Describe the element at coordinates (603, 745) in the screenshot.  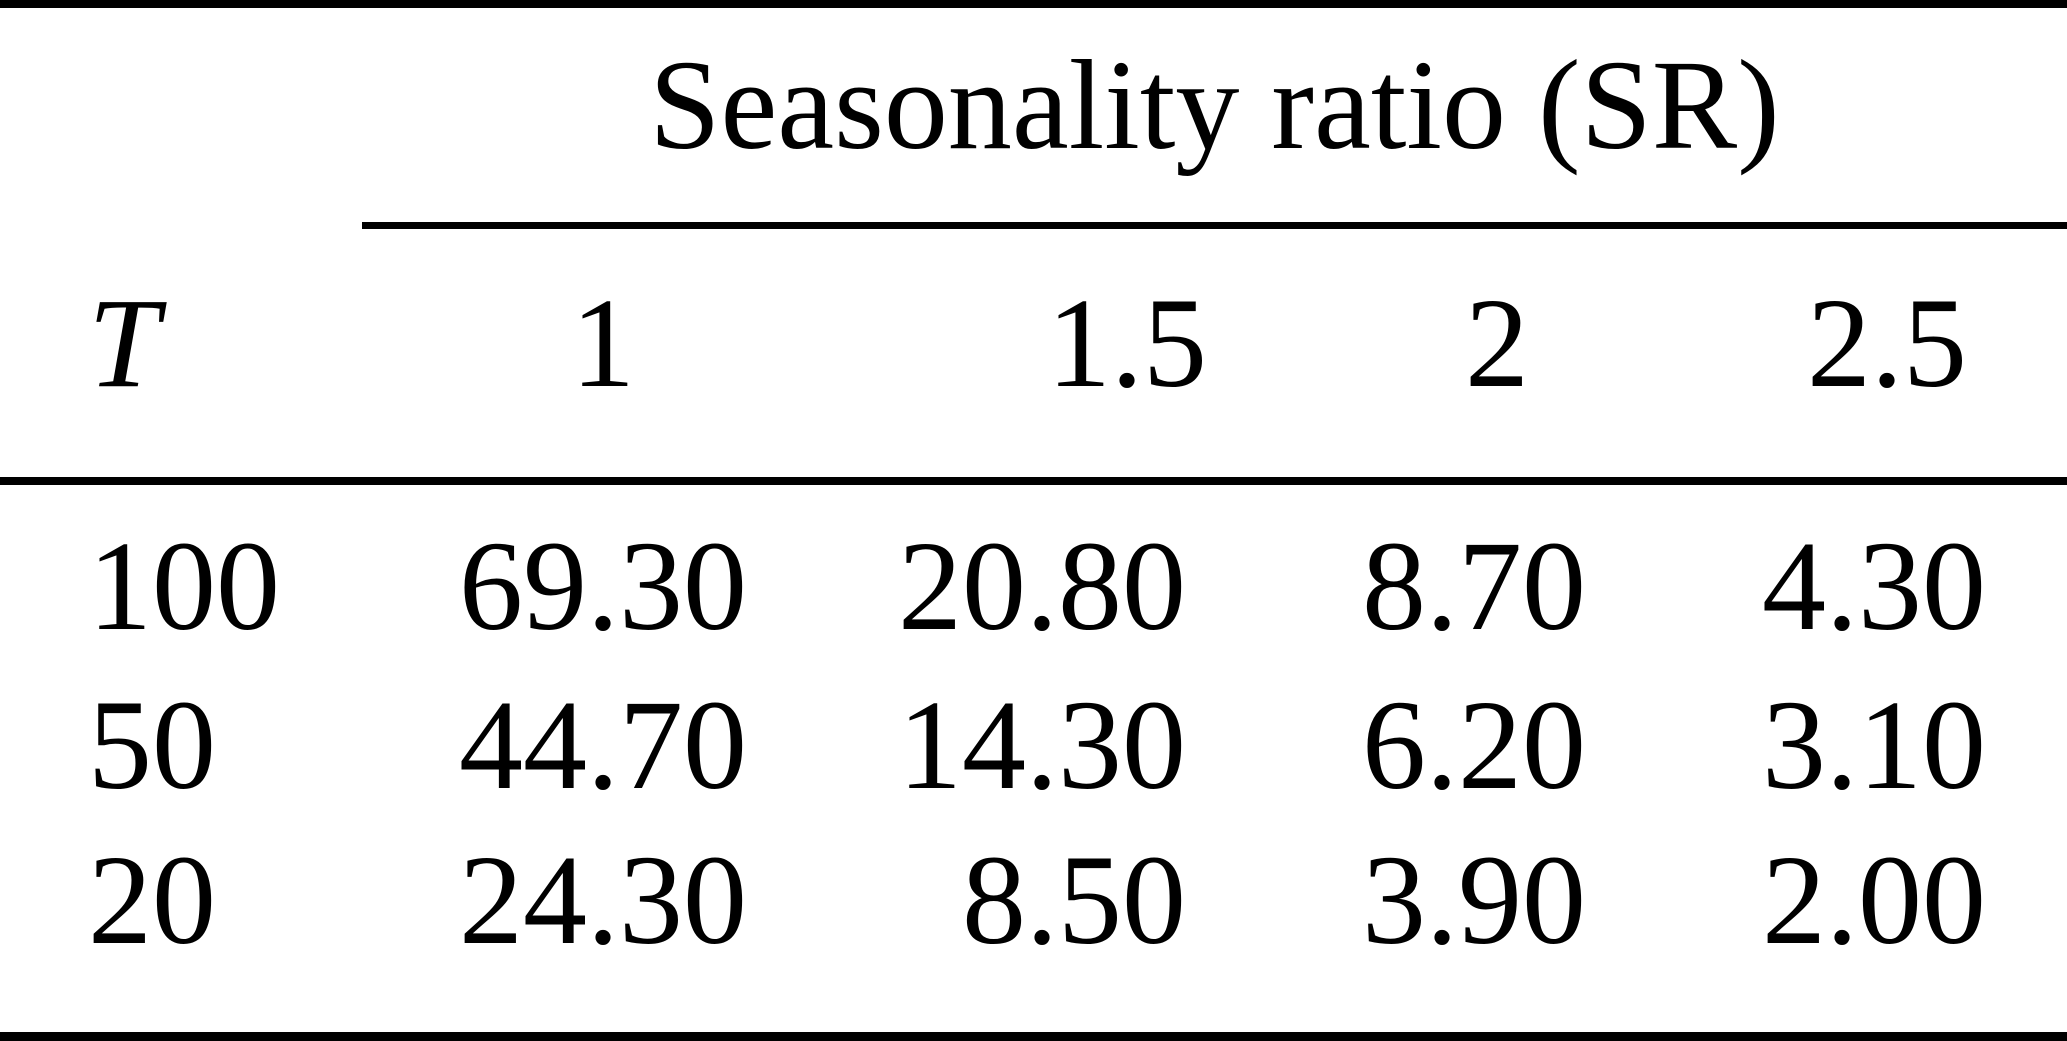
I see `data-cell: 44.70` at that location.